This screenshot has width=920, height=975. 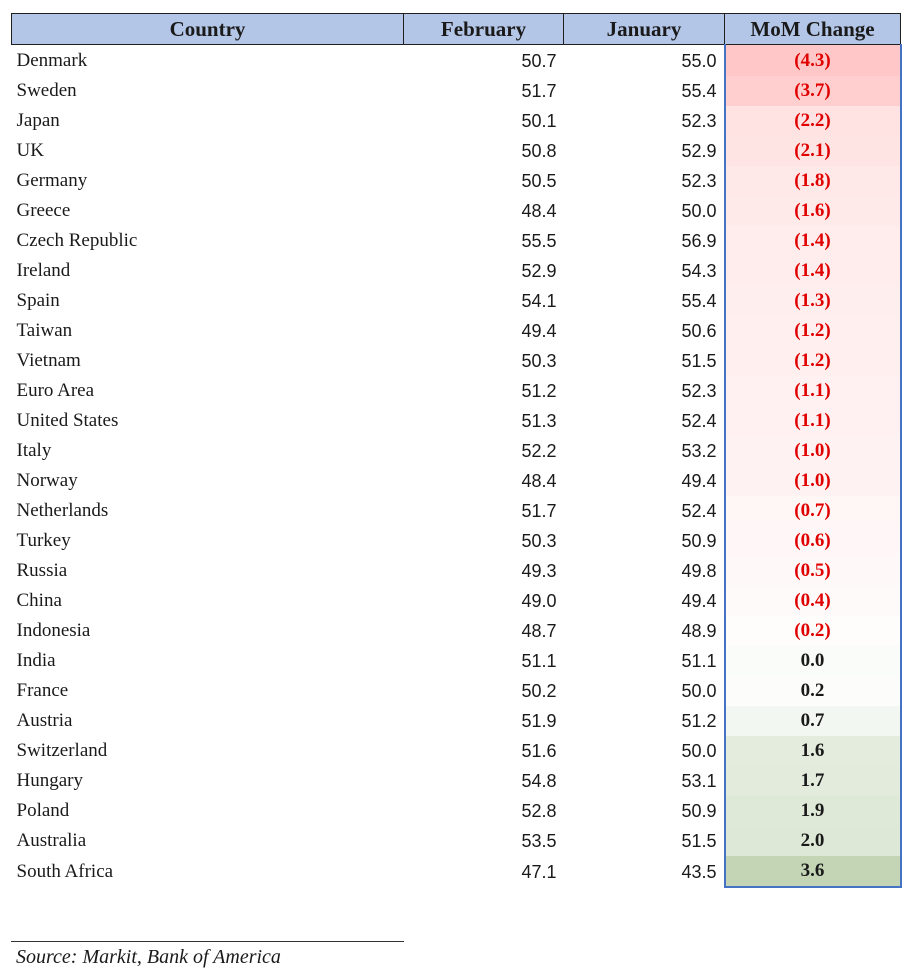 What do you see at coordinates (539, 301) in the screenshot?
I see `february-cell: 54.1` at bounding box center [539, 301].